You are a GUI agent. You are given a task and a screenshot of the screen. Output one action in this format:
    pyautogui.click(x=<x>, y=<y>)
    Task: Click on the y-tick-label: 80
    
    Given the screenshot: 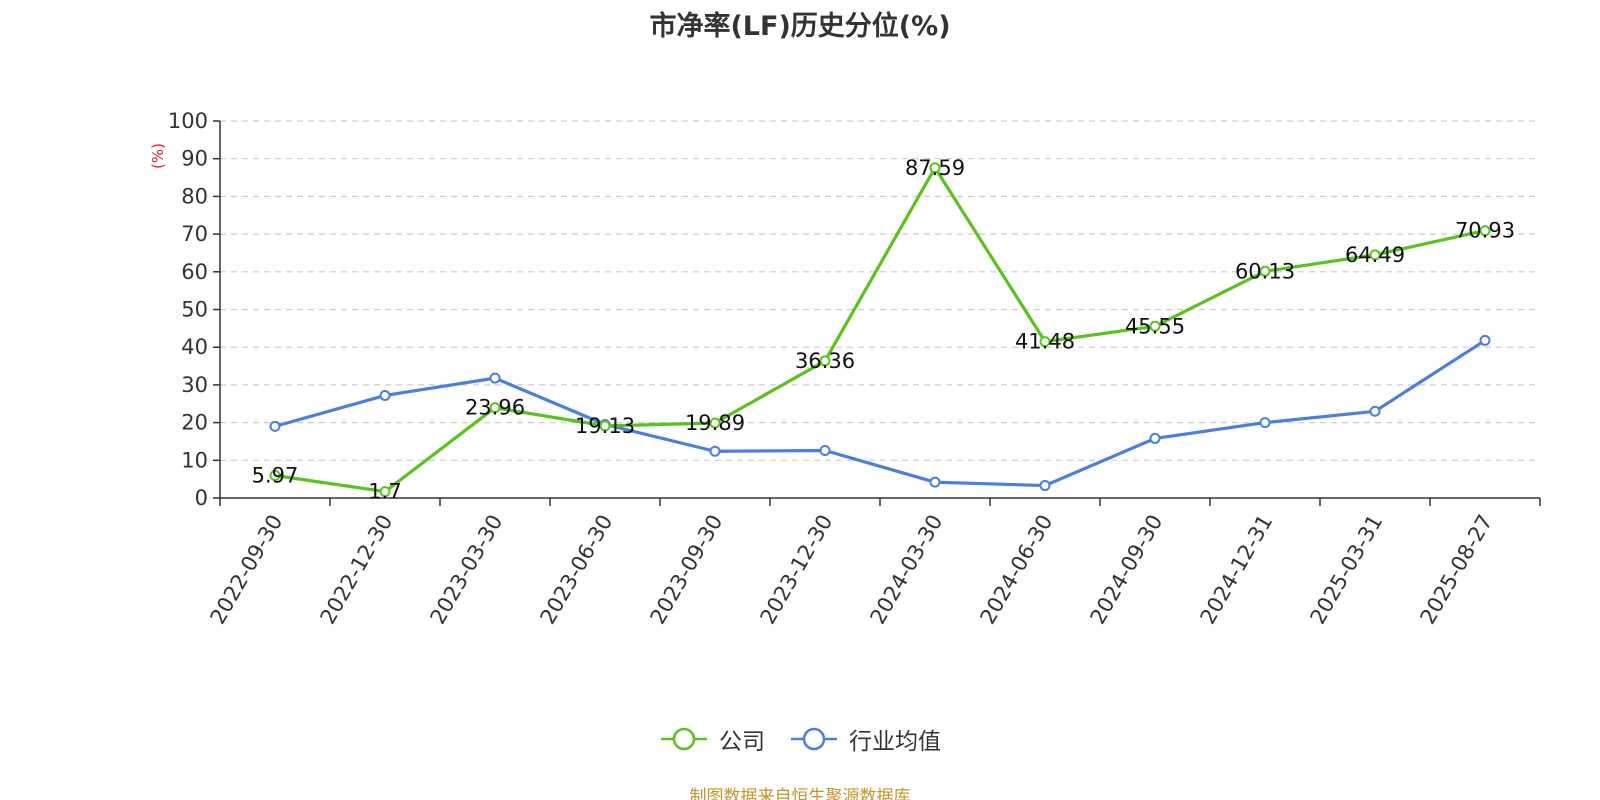 What is the action you would take?
    pyautogui.click(x=194, y=196)
    